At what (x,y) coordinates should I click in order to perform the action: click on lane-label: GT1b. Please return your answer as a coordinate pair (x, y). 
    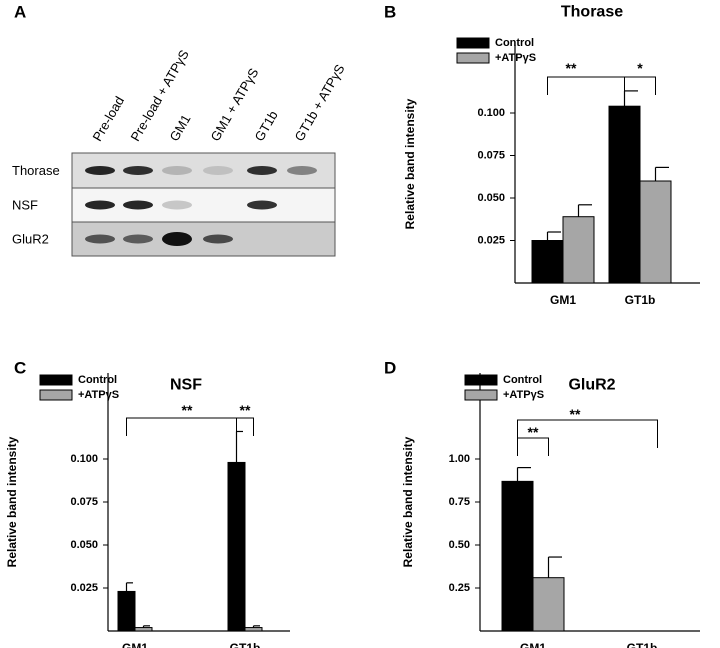
    Looking at the image, I should click on (266, 126).